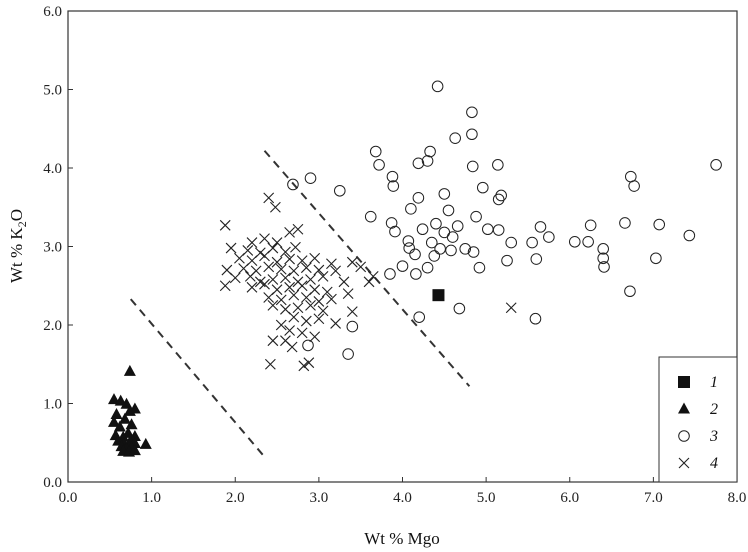  I want to click on x-tick-label: 2.0, so click(235, 498).